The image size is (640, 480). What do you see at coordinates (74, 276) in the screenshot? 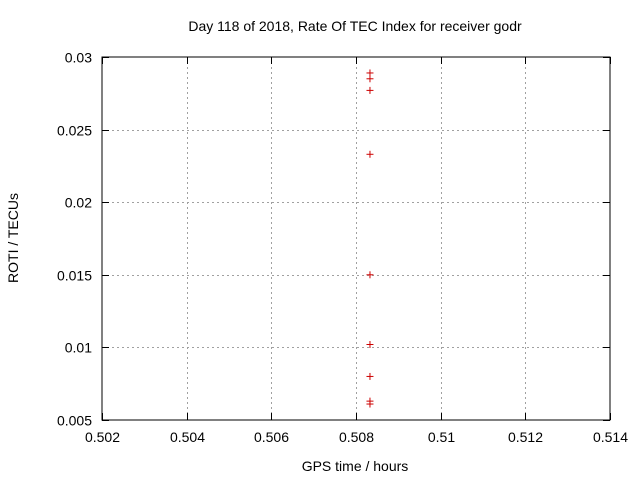
I see `y-tick-label: 0.015` at bounding box center [74, 276].